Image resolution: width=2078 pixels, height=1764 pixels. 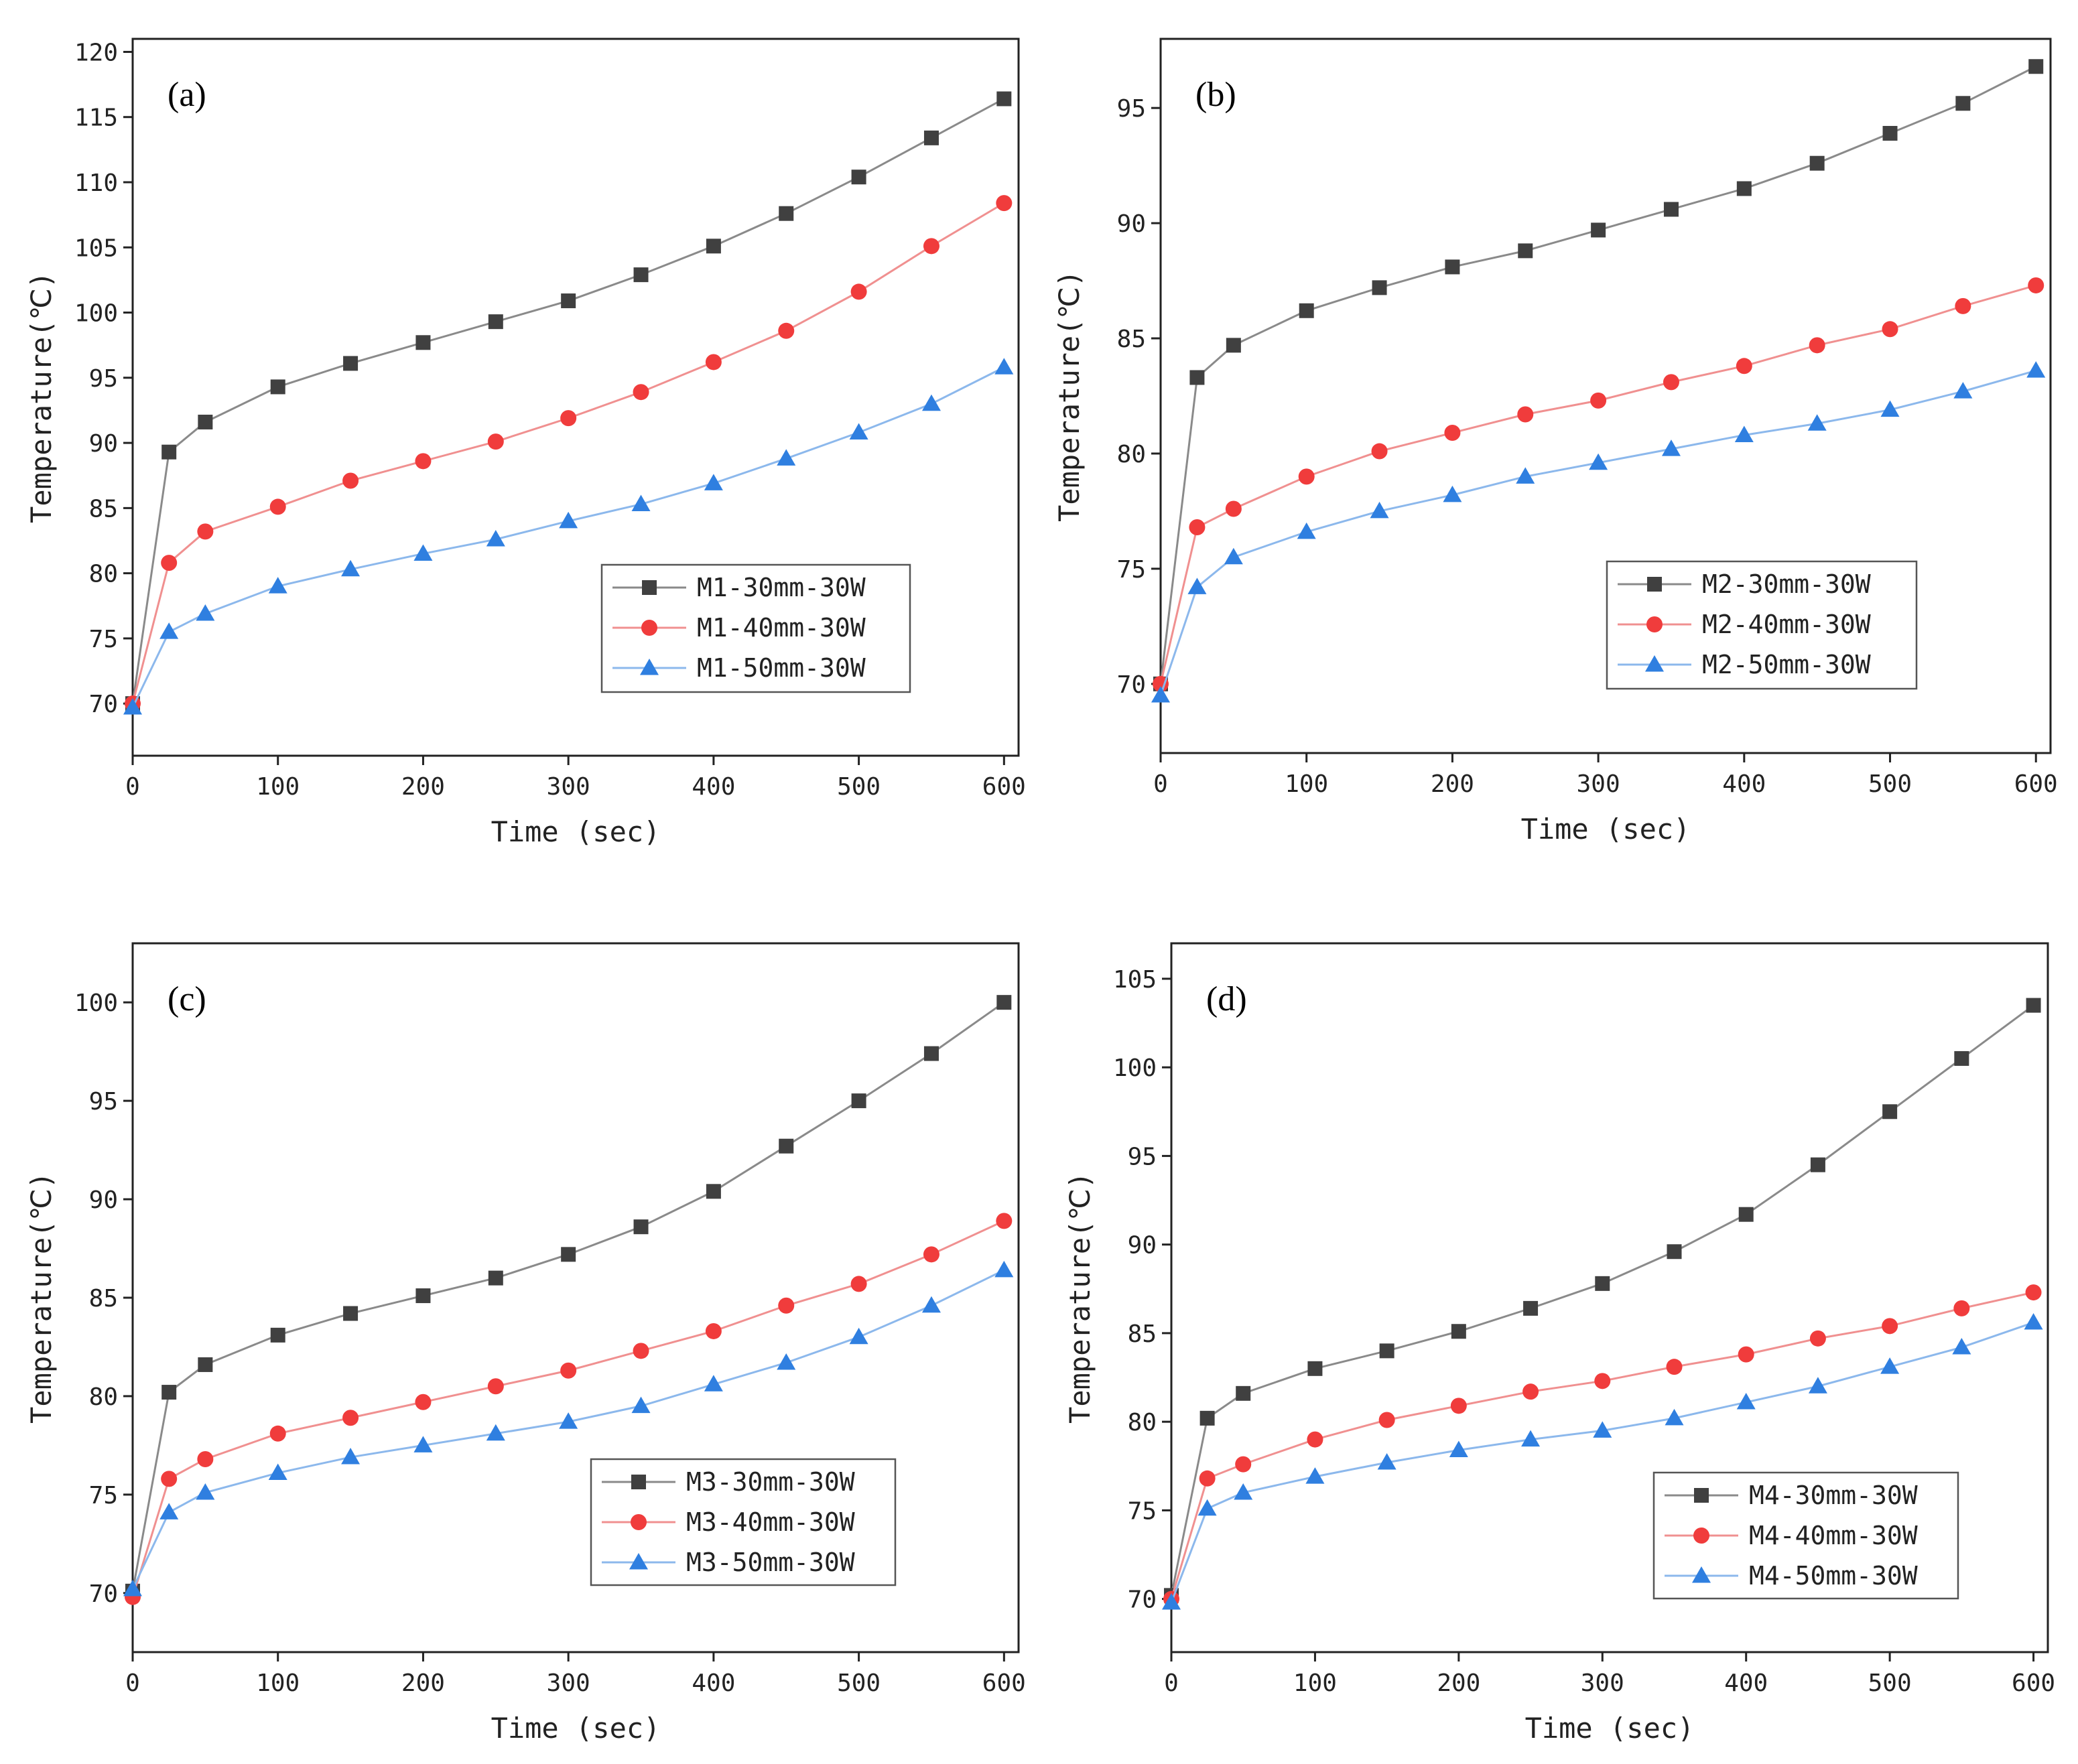 I want to click on x-tick-label: 400, so click(x=713, y=1683).